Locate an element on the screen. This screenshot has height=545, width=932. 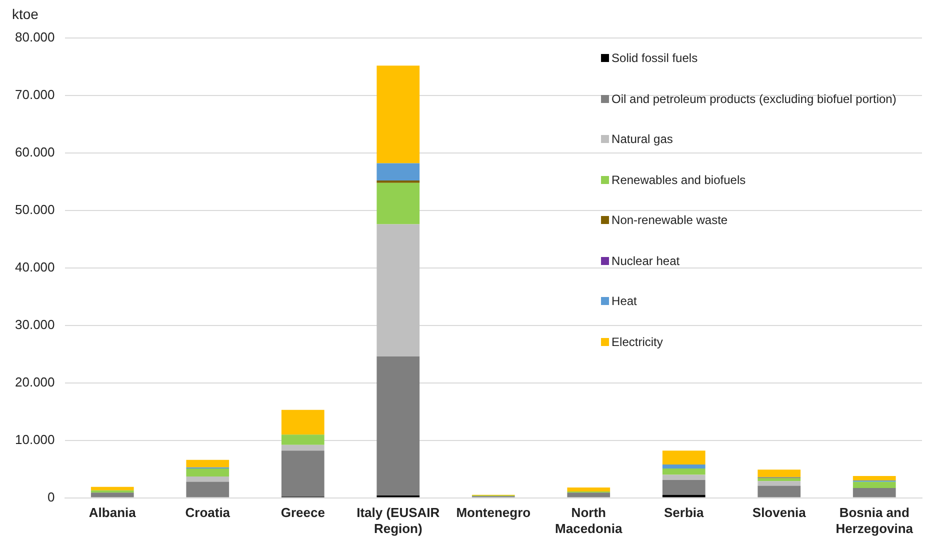
legend-label: Solid fossil fuels is located at coordinates (655, 58).